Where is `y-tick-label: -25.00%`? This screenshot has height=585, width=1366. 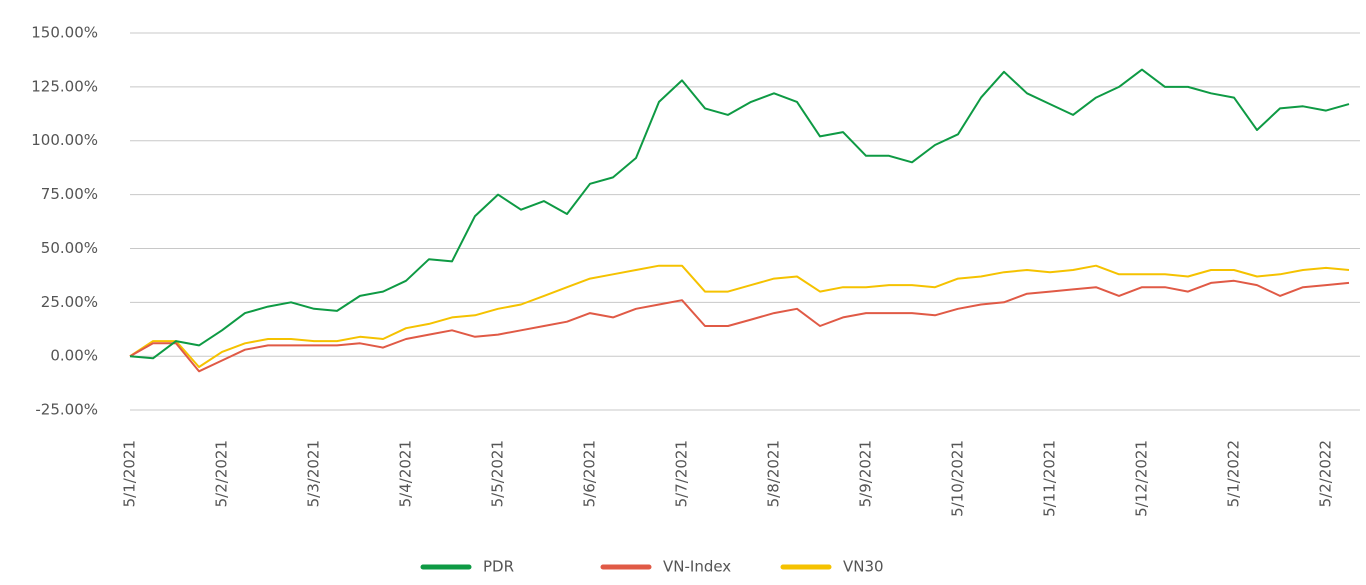
y-tick-label: -25.00% is located at coordinates (66, 410).